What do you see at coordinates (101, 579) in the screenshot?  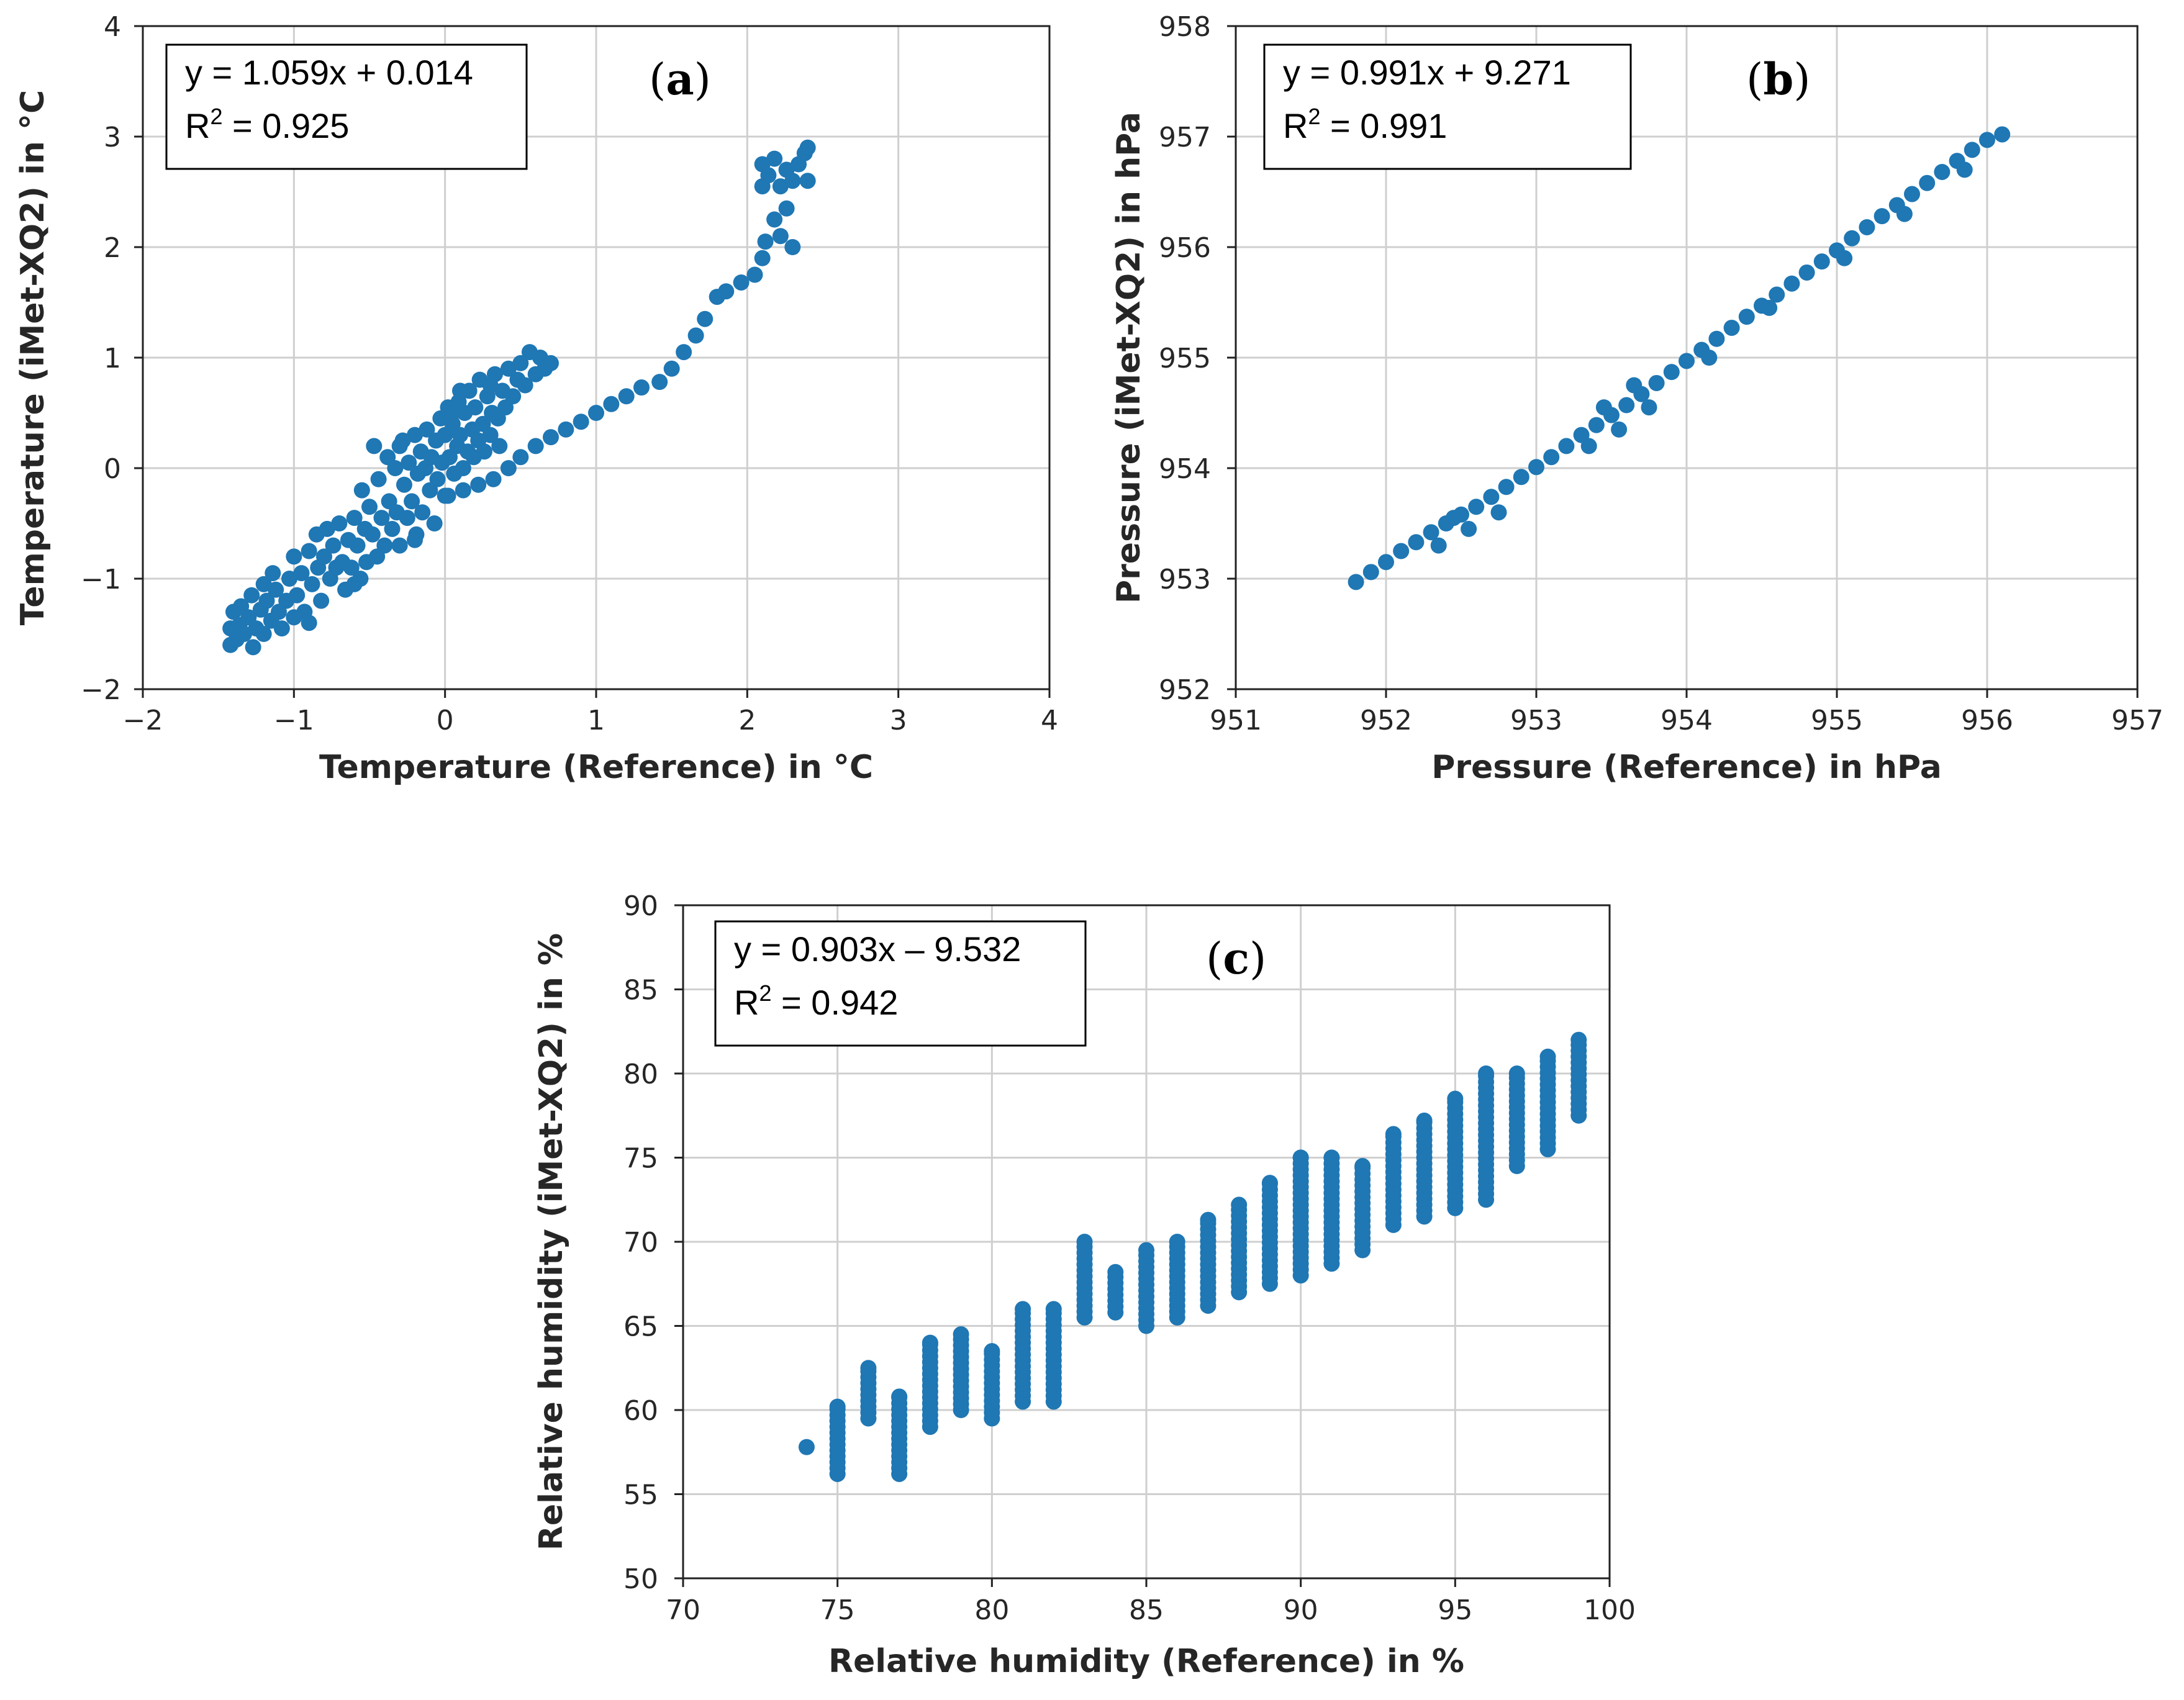 I see `y-tick-label: −1` at bounding box center [101, 579].